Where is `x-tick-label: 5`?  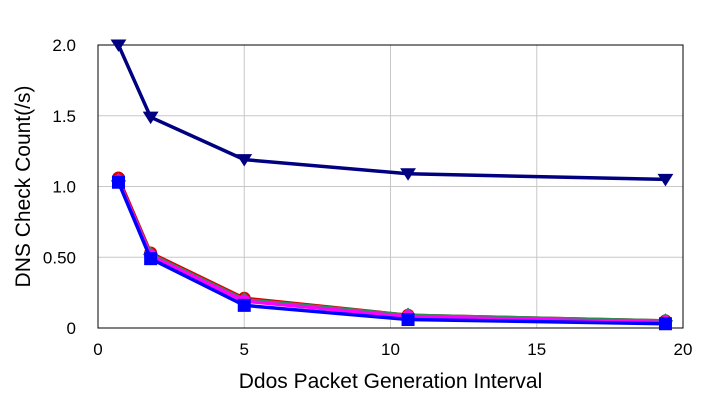
x-tick-label: 5 is located at coordinates (244, 349).